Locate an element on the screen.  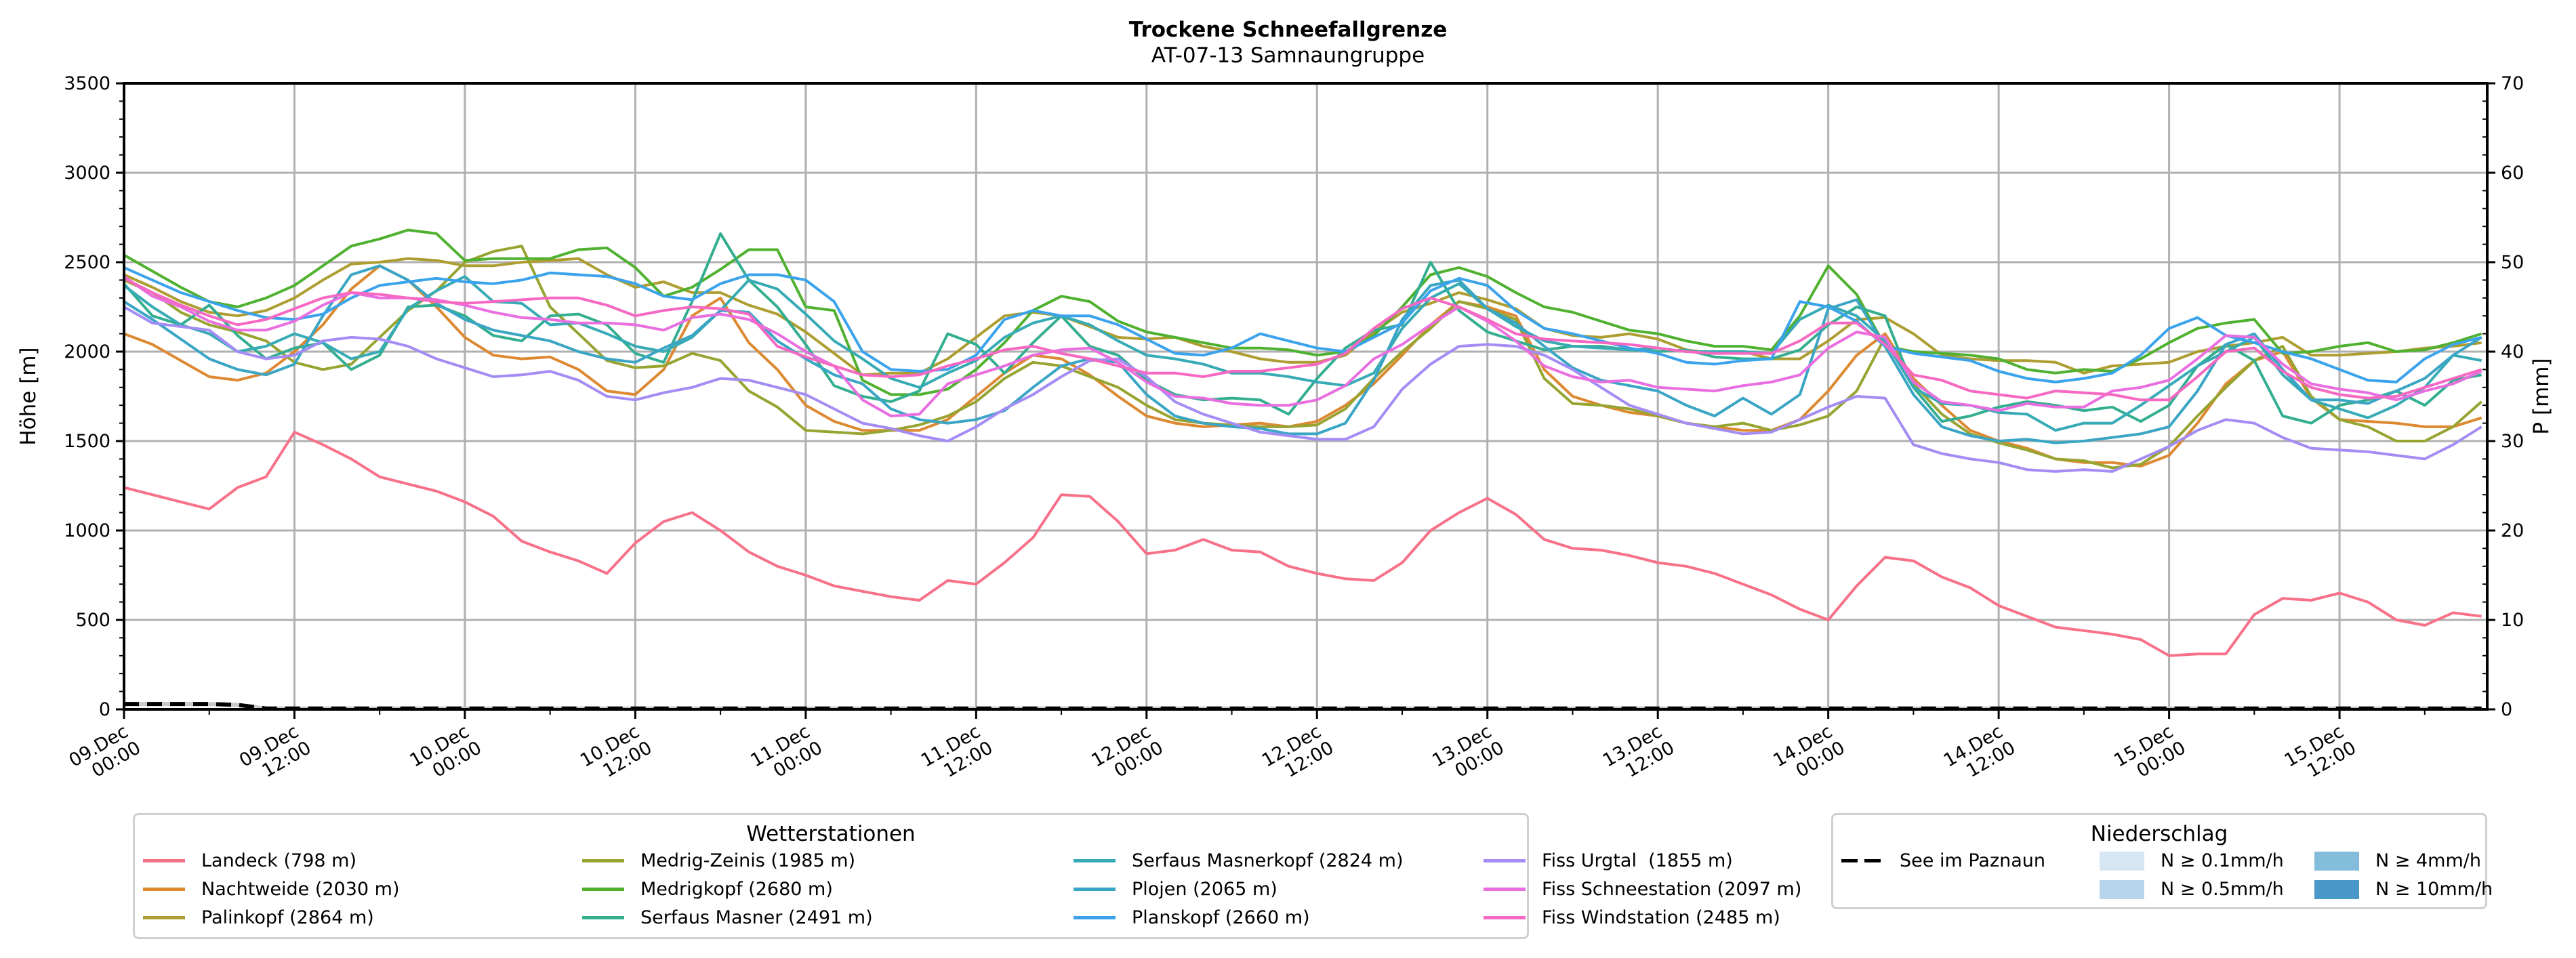
legend-label: Medrigkopf (2680 m) is located at coordinates (737, 889).